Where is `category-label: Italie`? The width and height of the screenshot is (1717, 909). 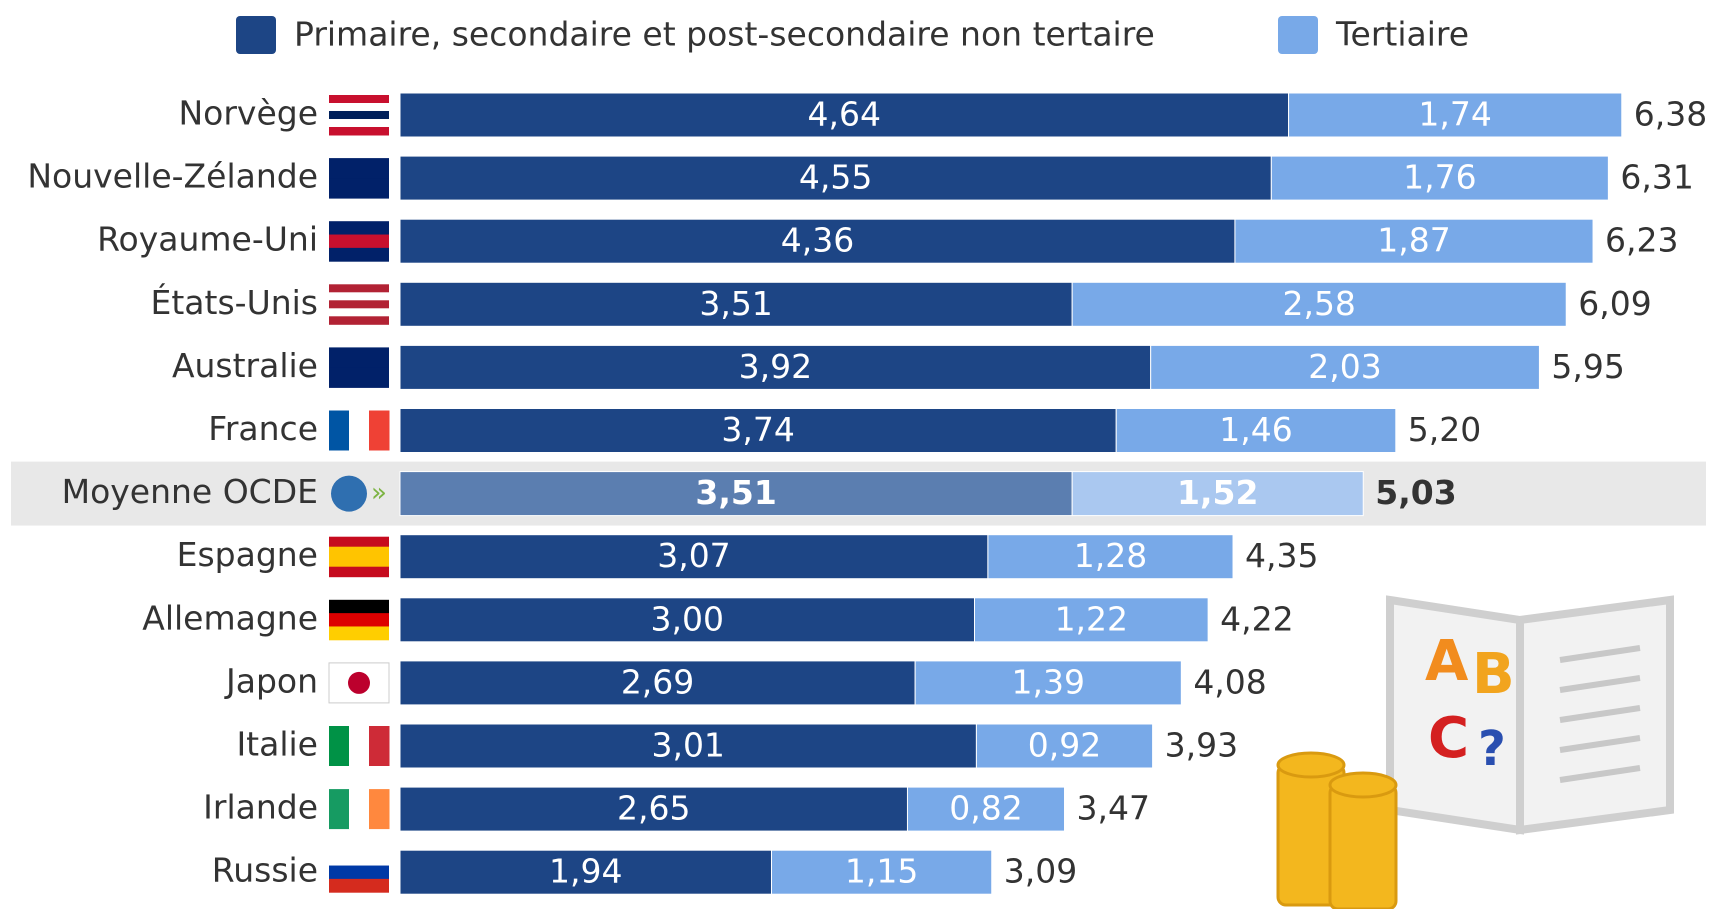 category-label: Italie is located at coordinates (277, 744).